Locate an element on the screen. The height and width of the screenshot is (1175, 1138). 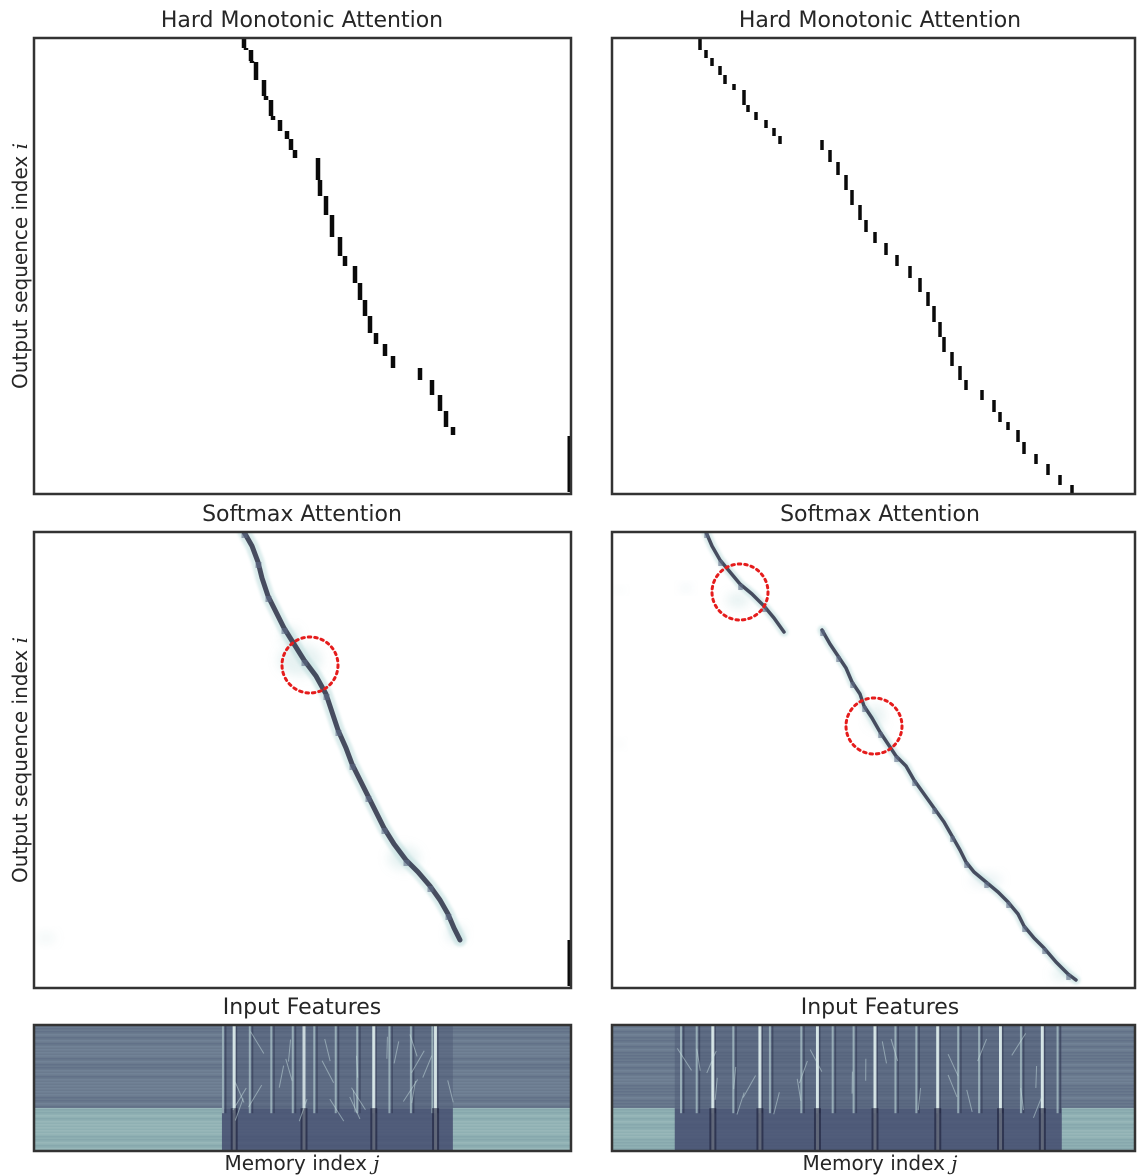
highlight-circle is located at coordinates (740, 592).